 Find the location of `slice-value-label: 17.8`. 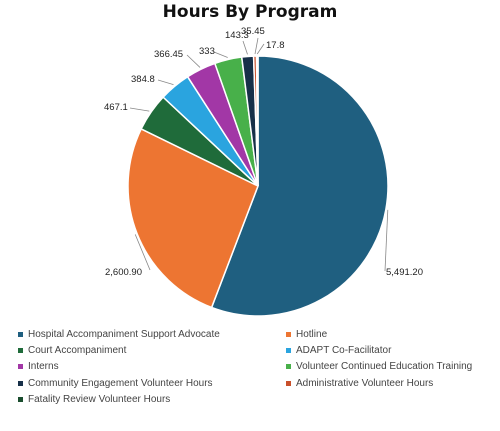

slice-value-label: 17.8 is located at coordinates (275, 45).